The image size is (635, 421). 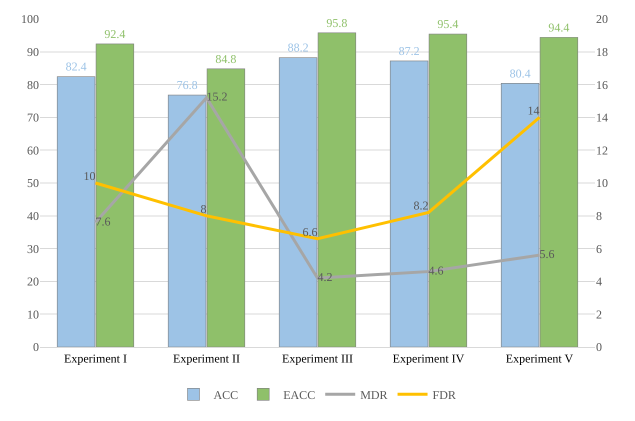 I want to click on legend-label: ACC, so click(x=226, y=395).